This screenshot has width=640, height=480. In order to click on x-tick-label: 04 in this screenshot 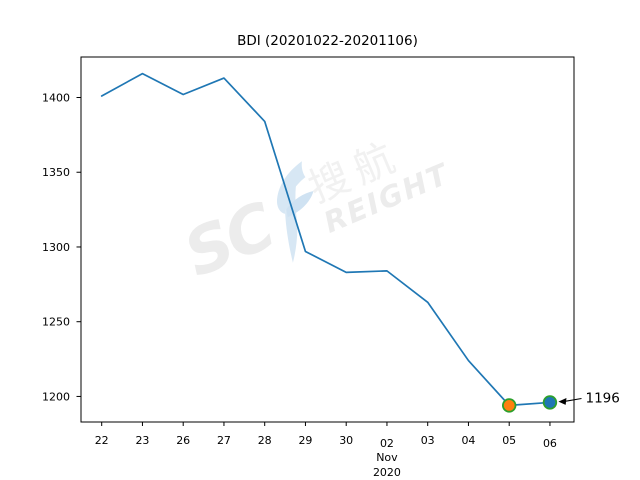, I will do `click(468, 440)`.